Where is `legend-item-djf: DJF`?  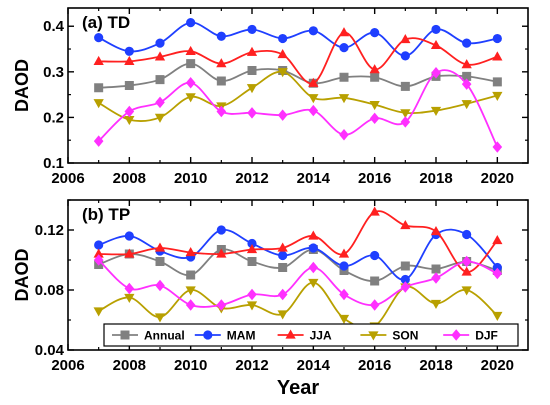 legend-item-djf: DJF is located at coordinates (470, 336).